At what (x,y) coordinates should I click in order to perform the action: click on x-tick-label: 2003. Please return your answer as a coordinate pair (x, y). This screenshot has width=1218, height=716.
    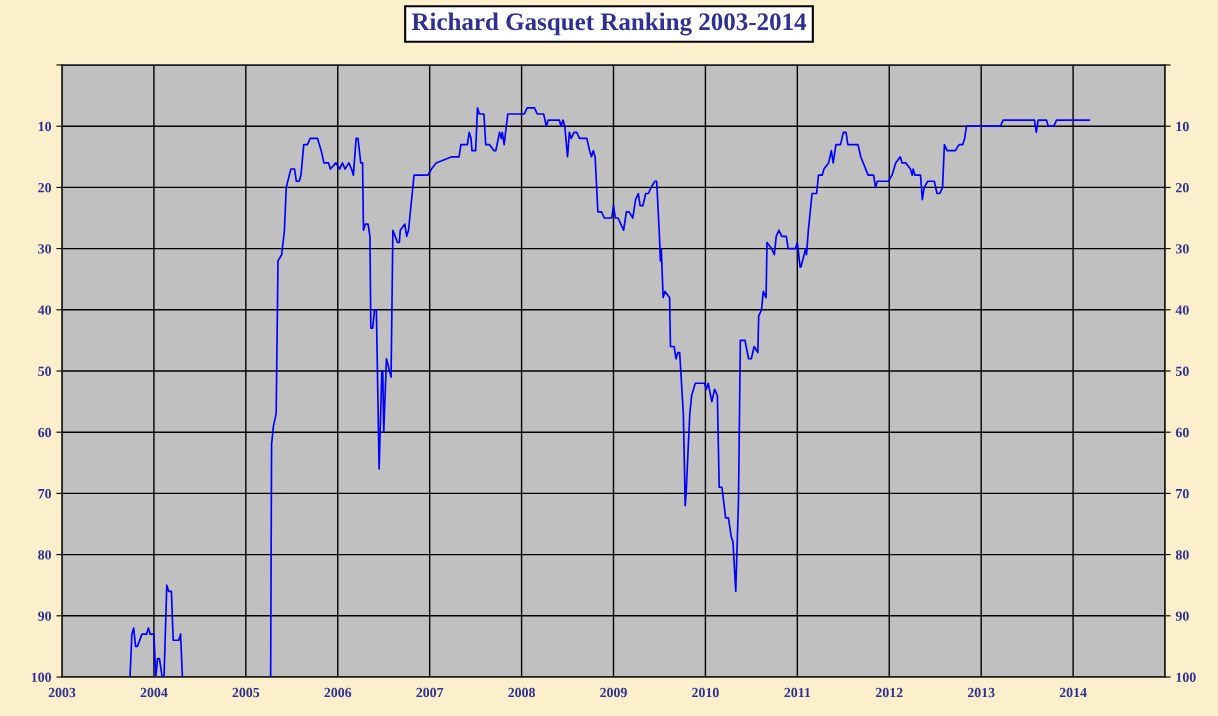
    Looking at the image, I should click on (62, 692).